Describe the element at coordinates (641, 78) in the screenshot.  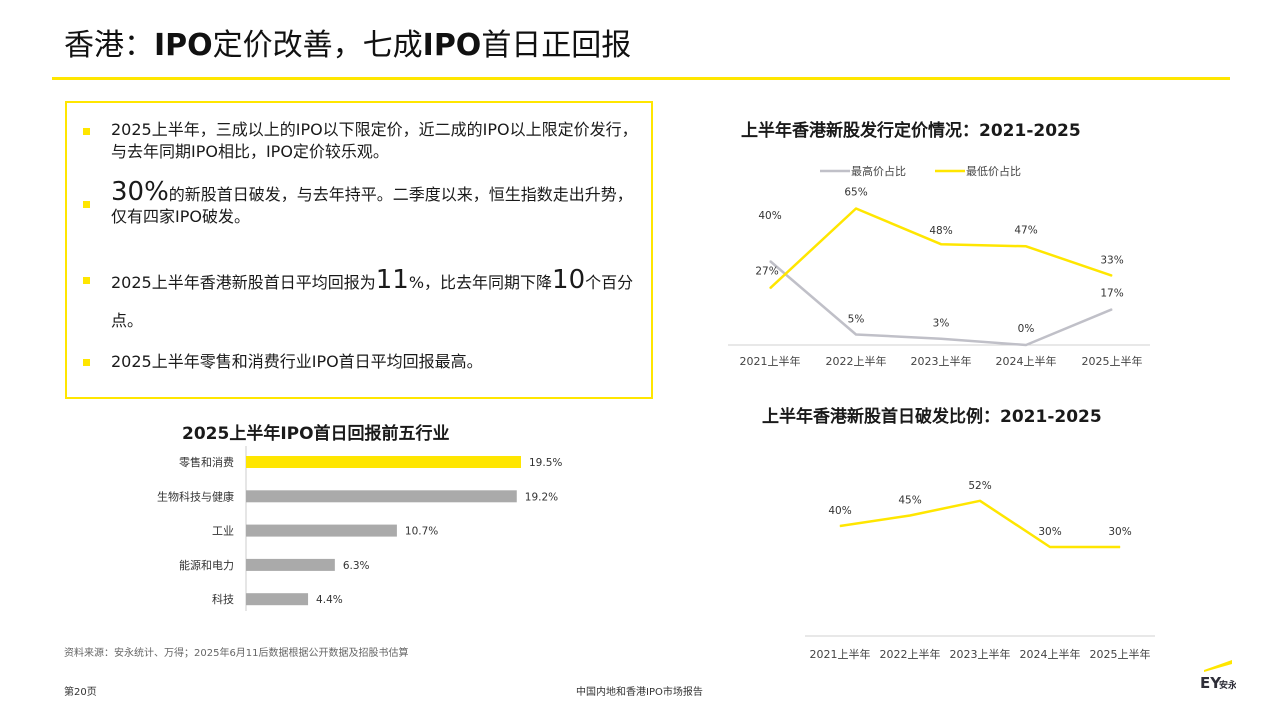
I see `title-underline` at that location.